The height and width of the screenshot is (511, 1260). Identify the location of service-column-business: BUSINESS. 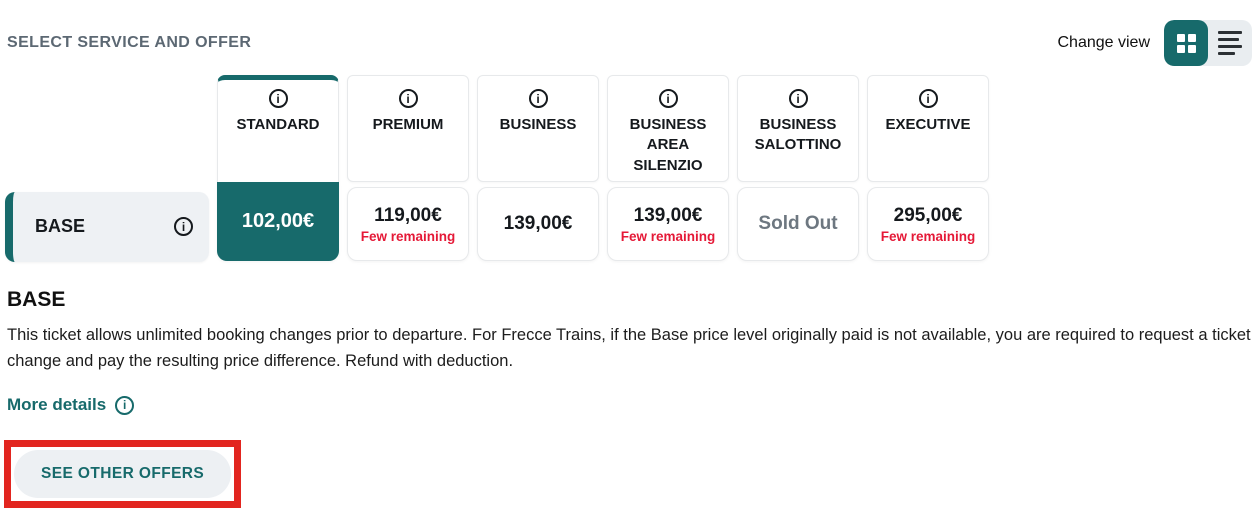
(538, 128).